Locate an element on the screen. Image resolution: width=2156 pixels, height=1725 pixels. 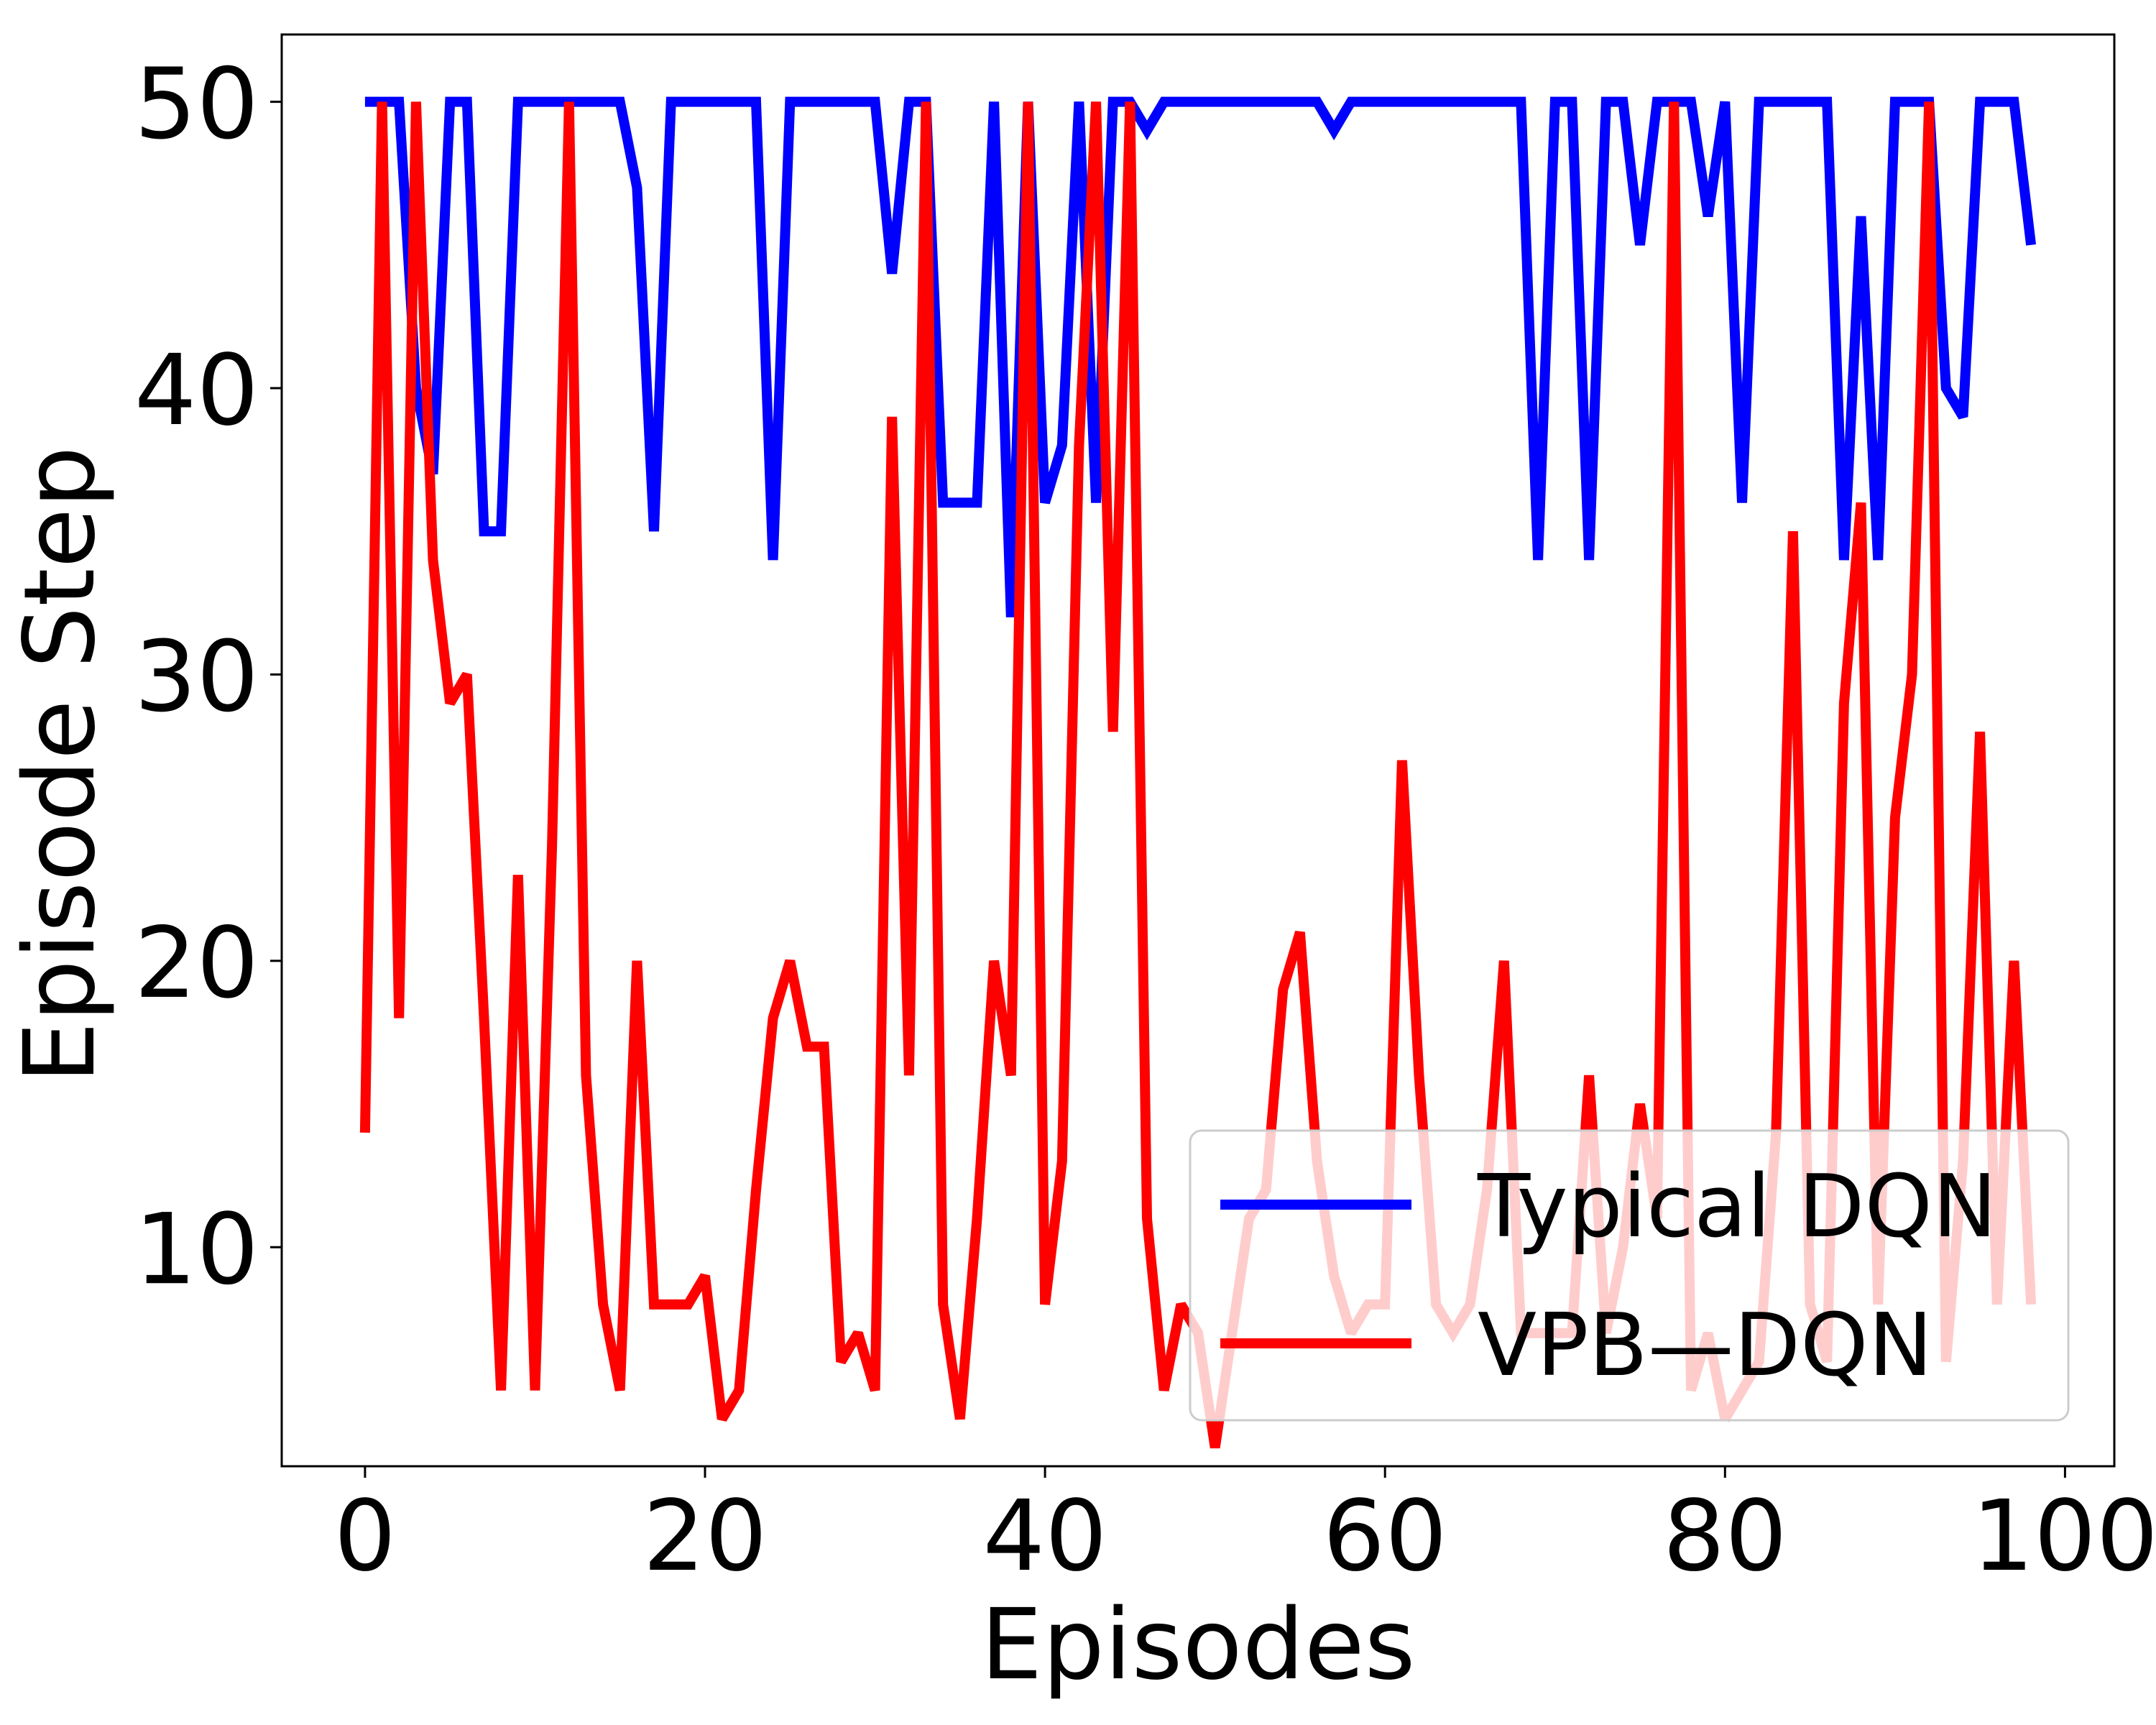
y-axis: 10 20 30 40 50 is located at coordinates (208, 677).